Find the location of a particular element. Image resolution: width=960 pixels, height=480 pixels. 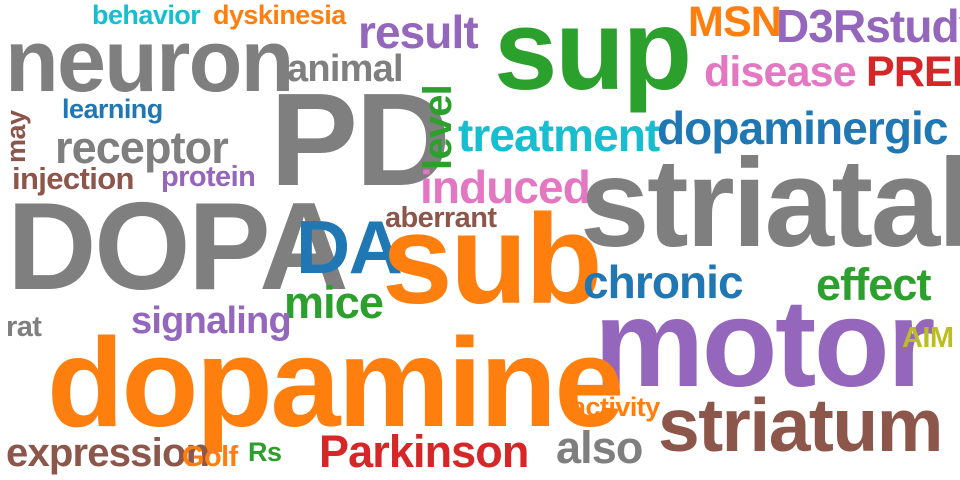

word-neuron: neuron is located at coordinates (149, 60).